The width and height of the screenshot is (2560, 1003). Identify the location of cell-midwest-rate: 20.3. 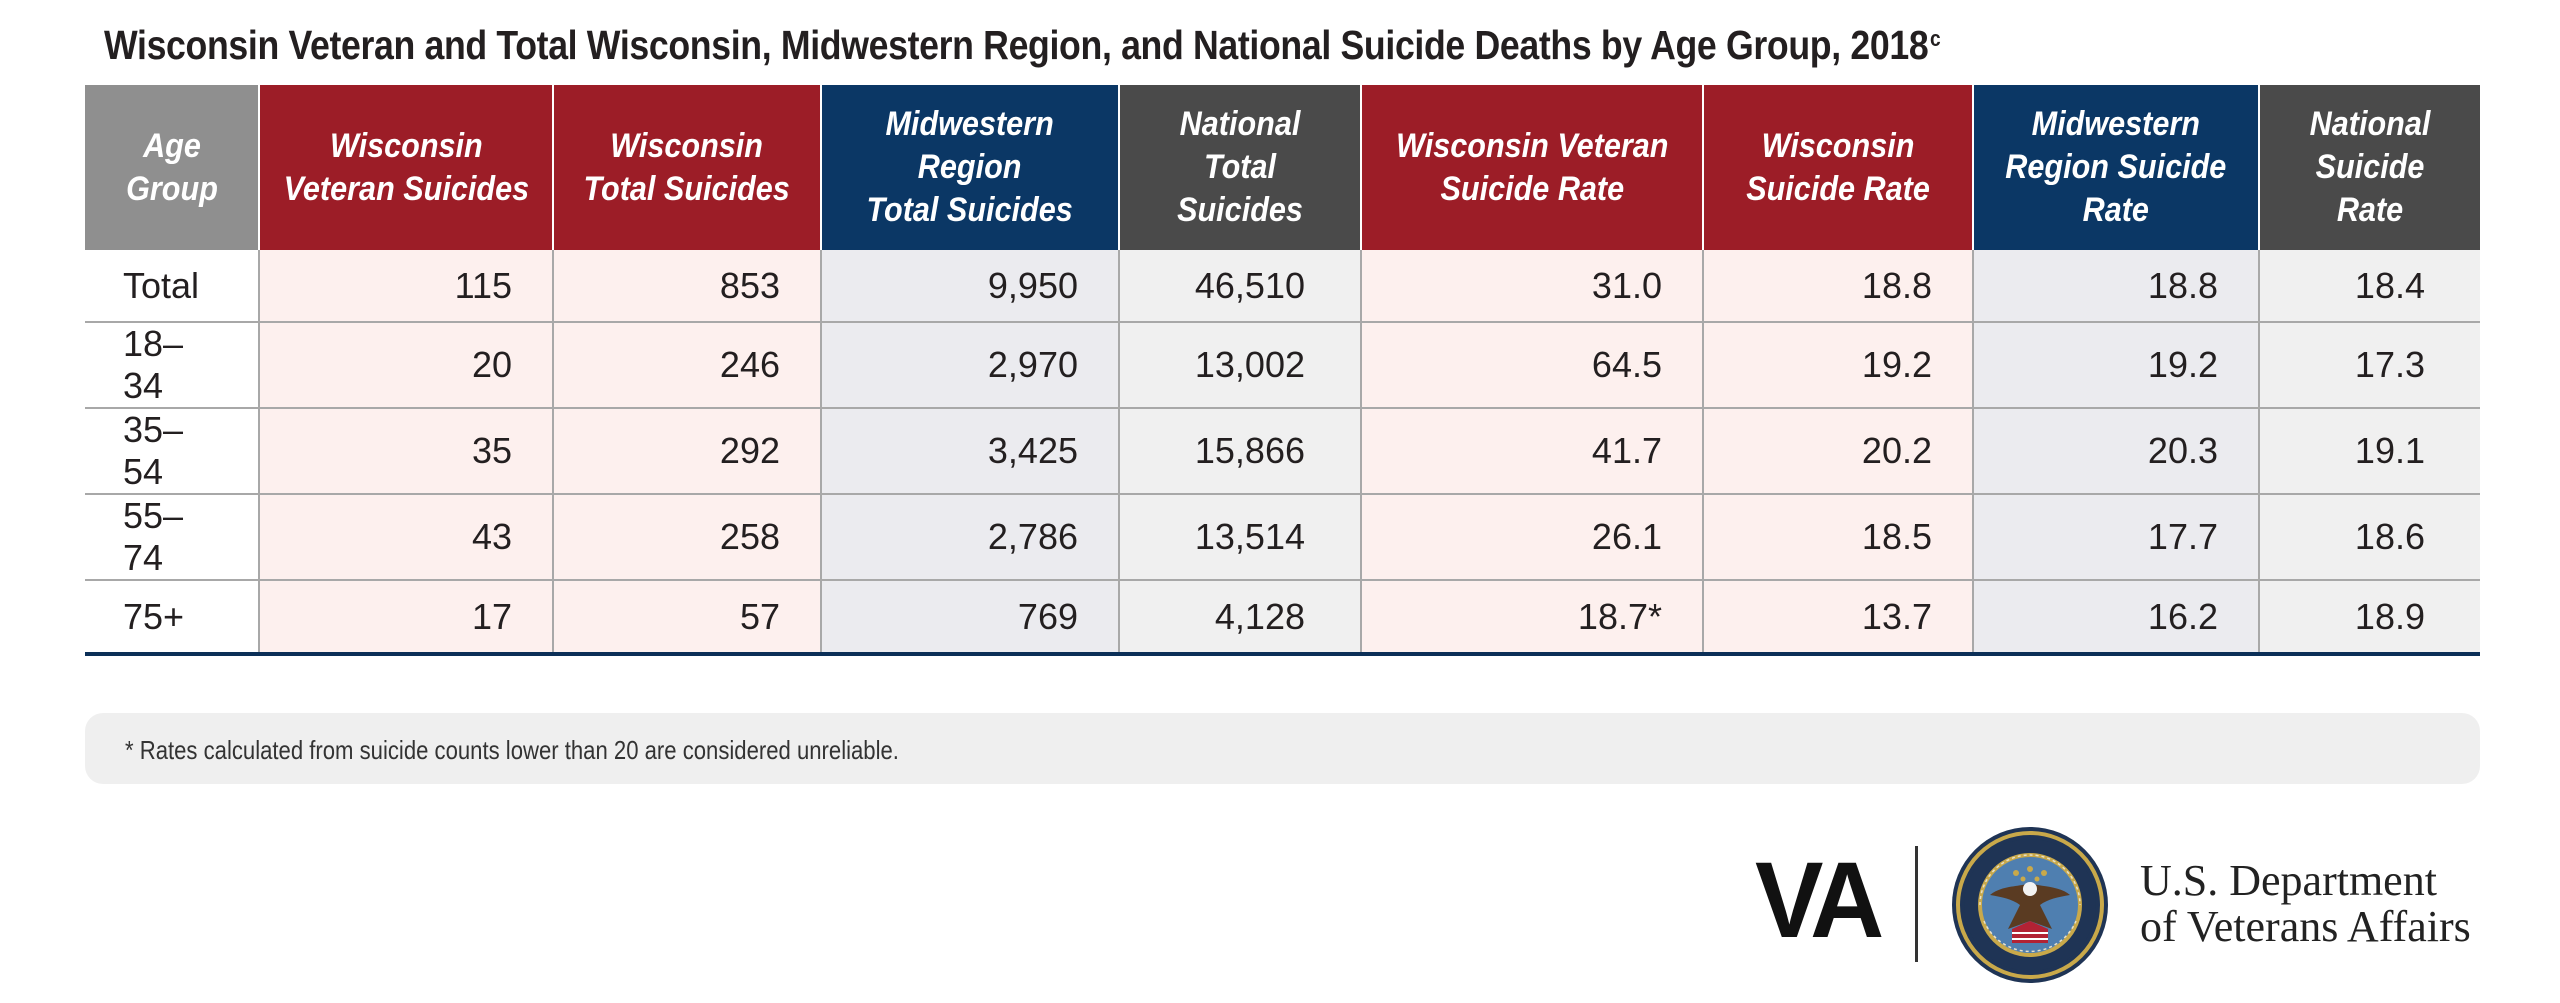
(2116, 450).